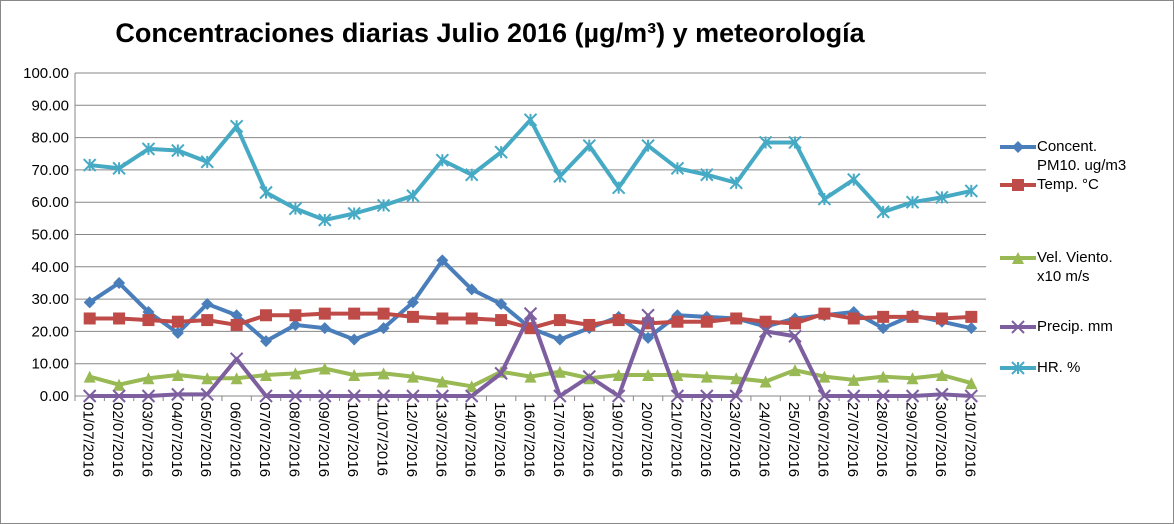 This screenshot has height=524, width=1174. I want to click on legend-label: Precip. mm, so click(1075, 326).